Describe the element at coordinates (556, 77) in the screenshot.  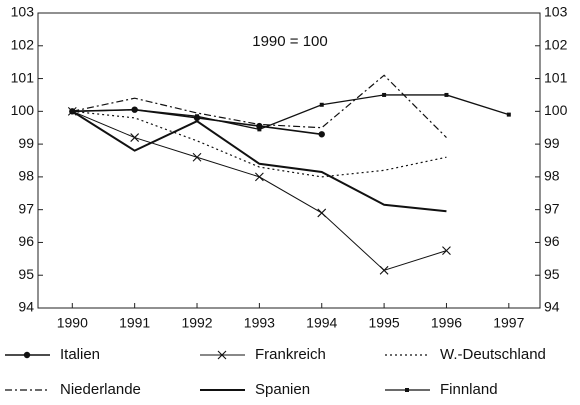
I see `y2-tick-label: 101` at that location.